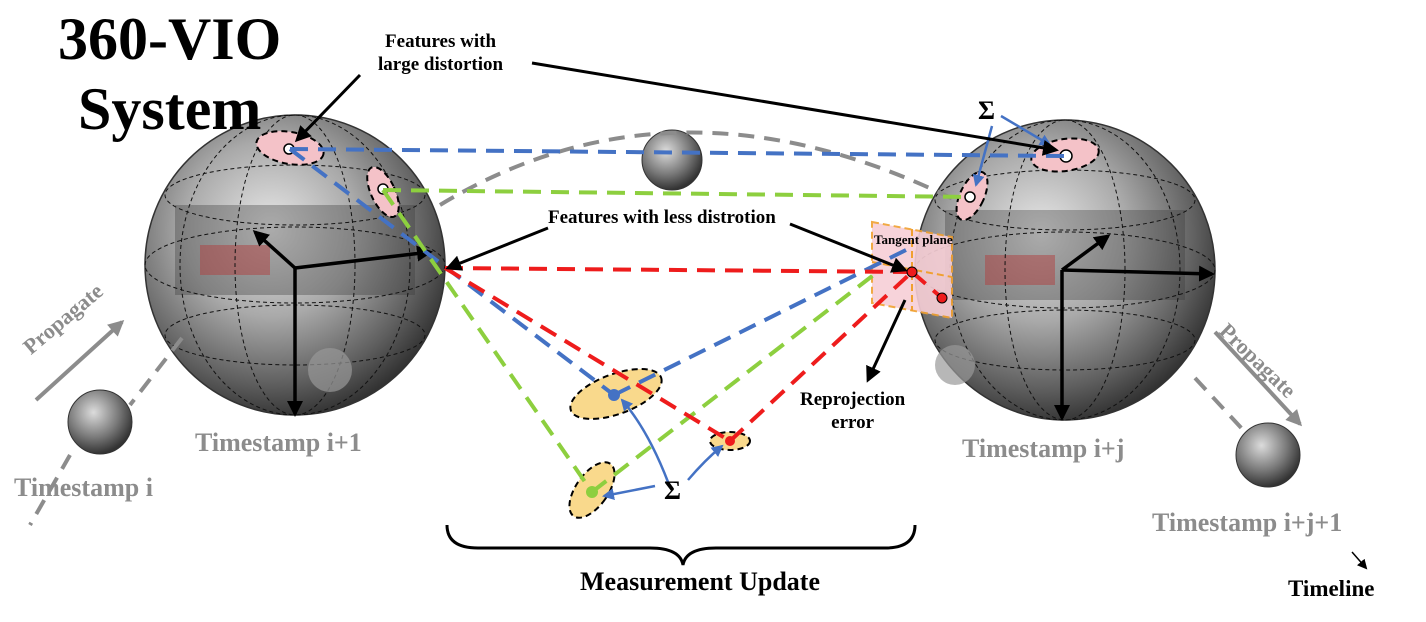 Image resolution: width=1426 pixels, height=622 pixels. I want to click on timeline-dash-right, so click(1220, 405).